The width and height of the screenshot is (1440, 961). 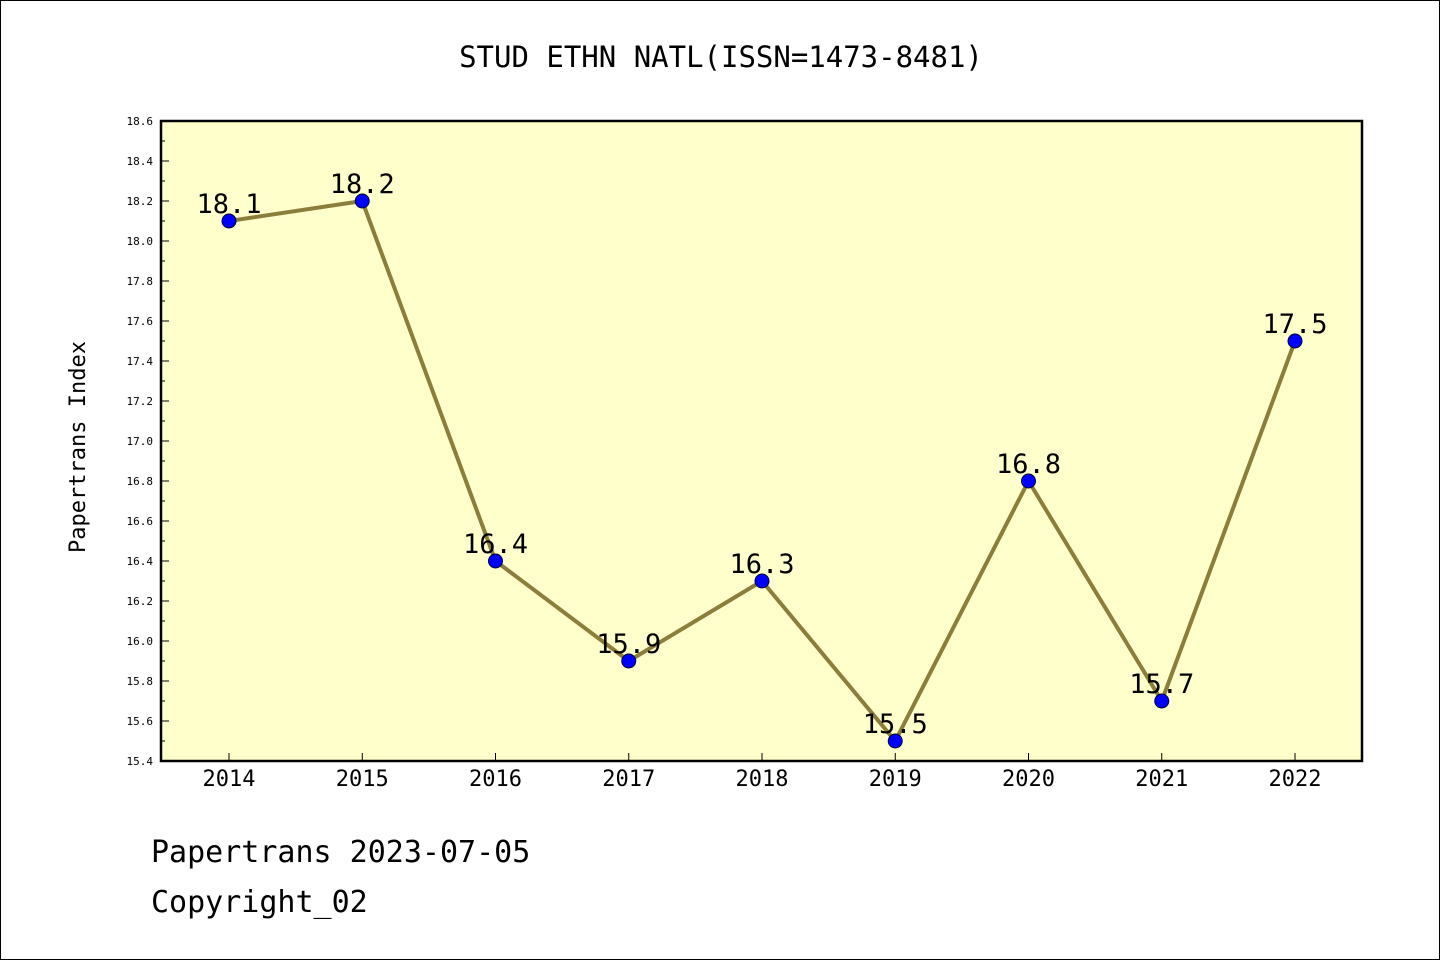 I want to click on y-tick-label: 16.8, so click(x=140, y=481).